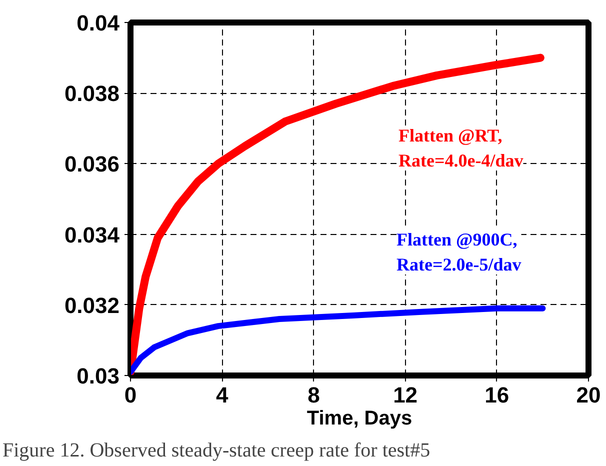 The width and height of the screenshot is (606, 466). What do you see at coordinates (92, 305) in the screenshot?
I see `y-tick-label: 0.032` at bounding box center [92, 305].